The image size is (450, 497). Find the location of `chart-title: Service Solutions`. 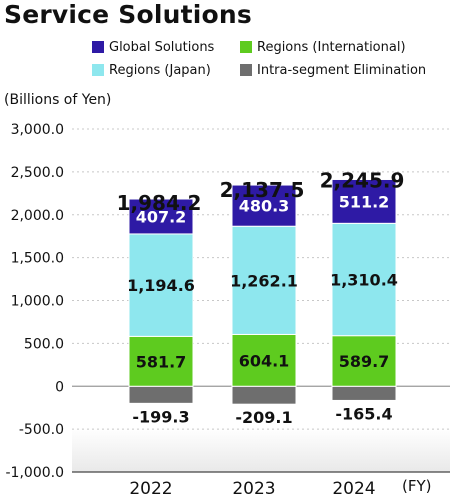

chart-title: Service Solutions is located at coordinates (128, 14).